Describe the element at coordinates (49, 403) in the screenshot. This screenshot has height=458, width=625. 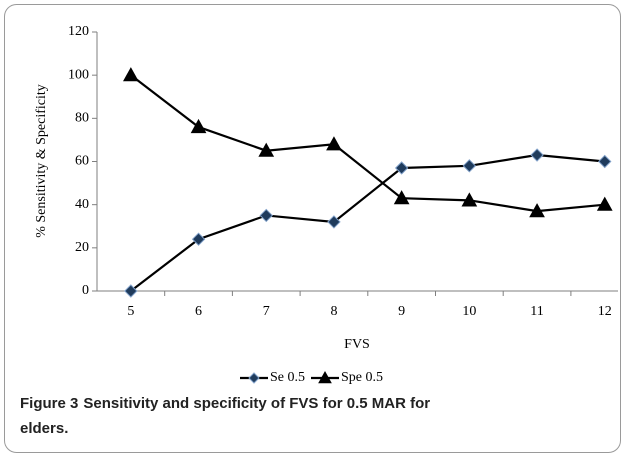
I see `caption-label: Figure 3` at that location.